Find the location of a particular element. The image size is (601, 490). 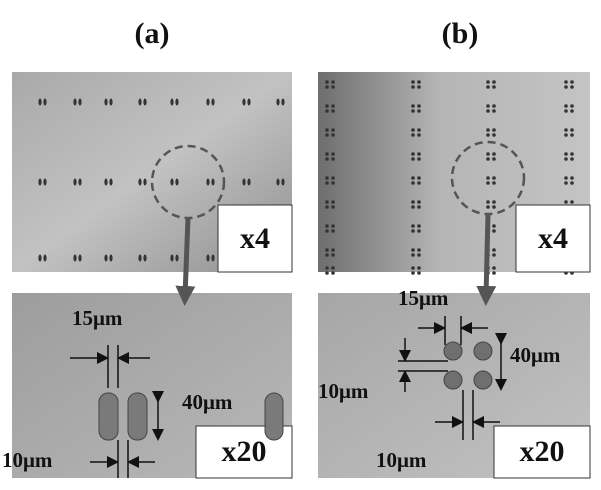

panel-label: (a) is located at coordinates (152, 33).